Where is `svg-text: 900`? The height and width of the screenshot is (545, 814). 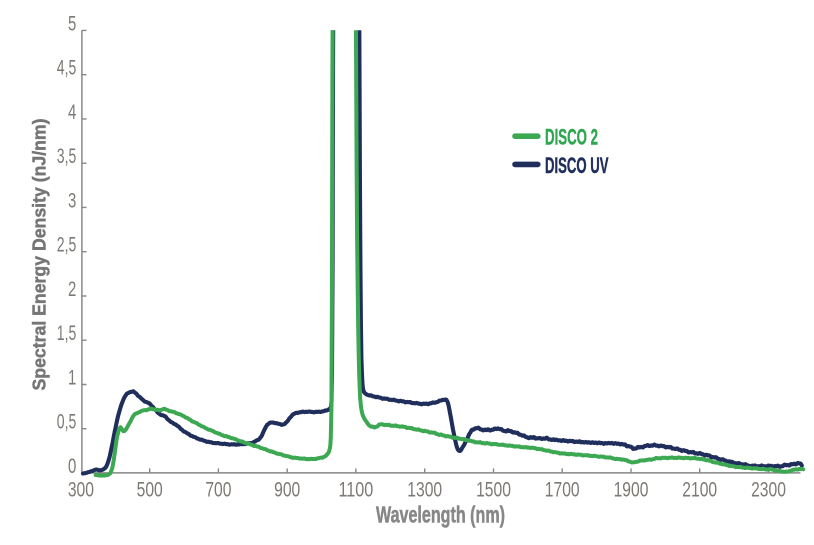 svg-text: 900 is located at coordinates (287, 490).